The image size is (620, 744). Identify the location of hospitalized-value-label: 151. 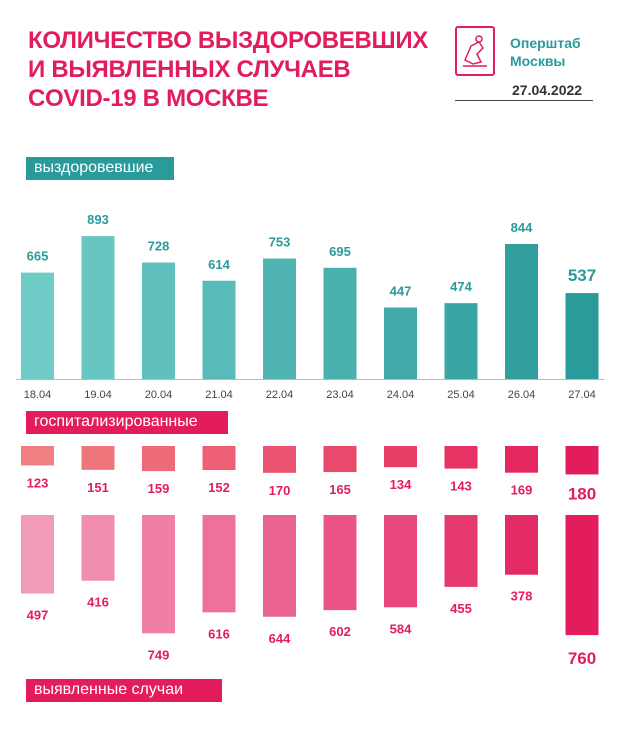
(98, 487).